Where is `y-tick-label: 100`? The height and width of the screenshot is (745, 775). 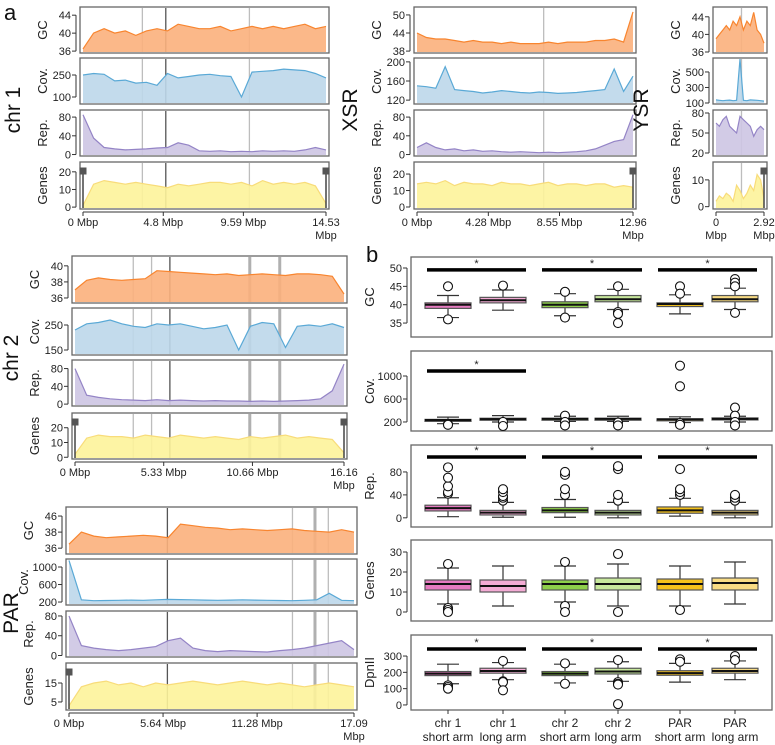 y-tick-label: 100 is located at coordinates (62, 98).